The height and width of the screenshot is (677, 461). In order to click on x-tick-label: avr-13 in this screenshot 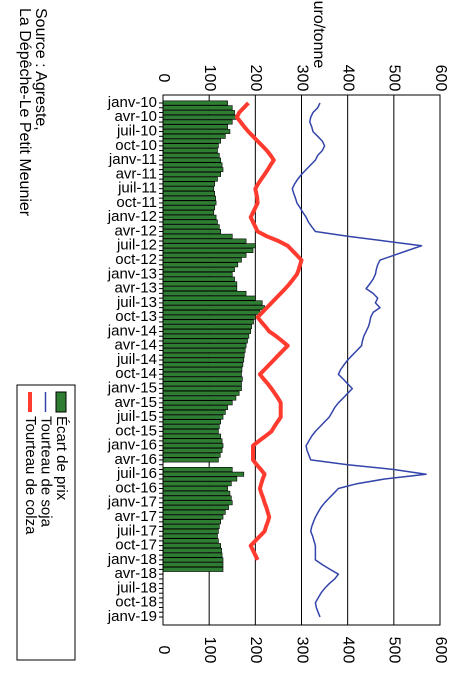, I will do `click(135, 288)`.